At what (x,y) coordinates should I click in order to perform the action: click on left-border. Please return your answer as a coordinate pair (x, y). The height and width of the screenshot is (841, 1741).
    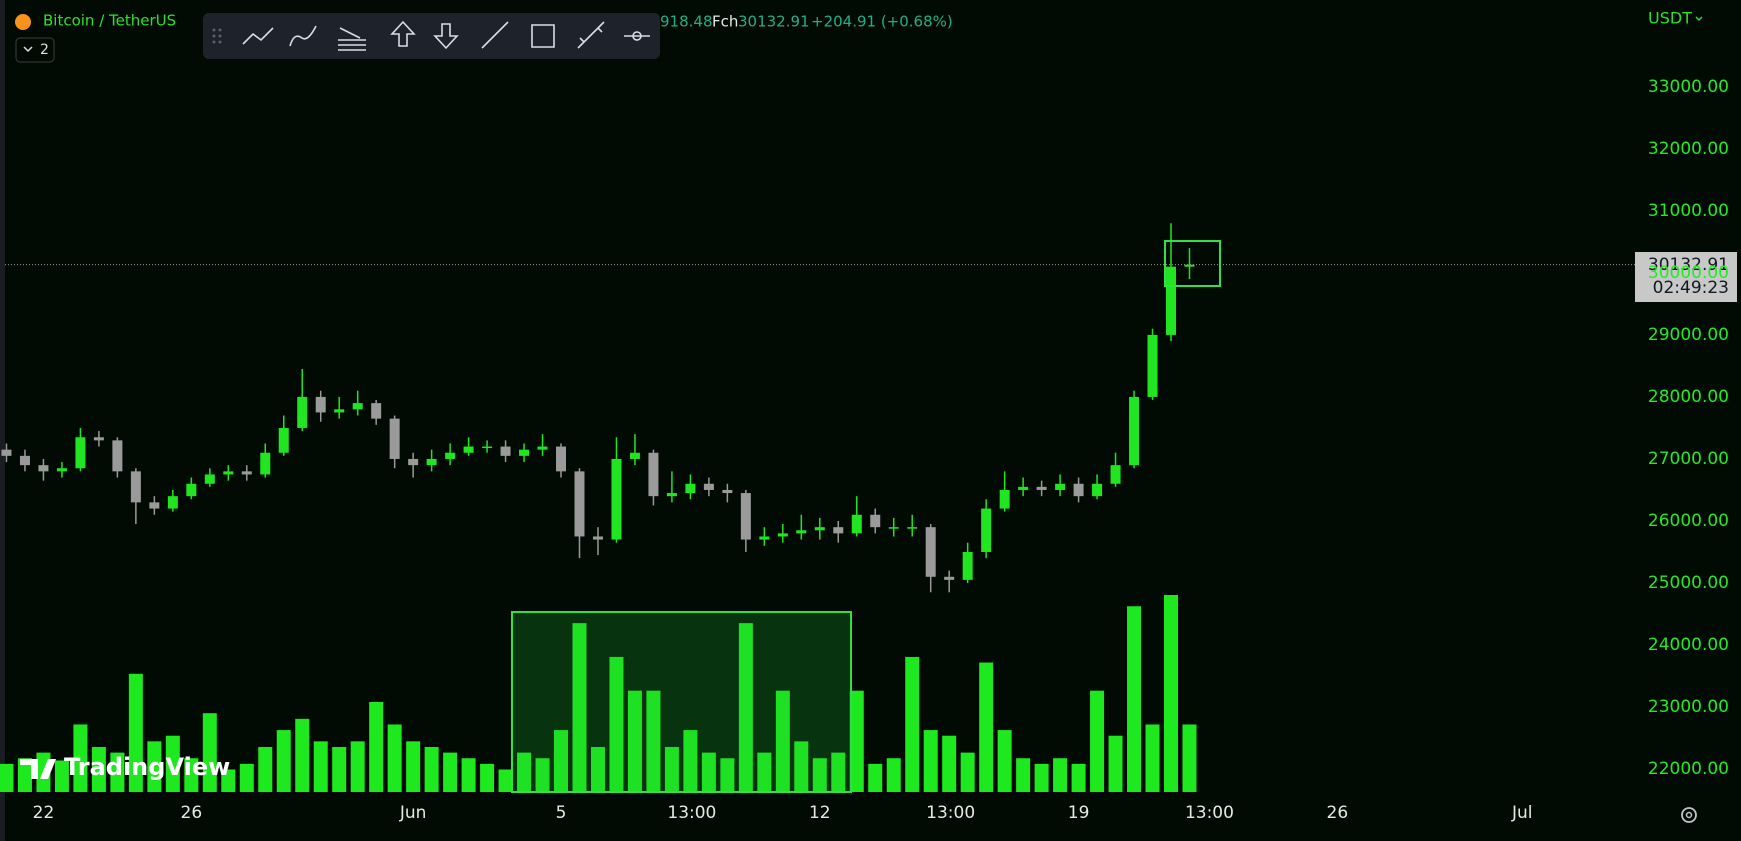
    Looking at the image, I should click on (2, 420).